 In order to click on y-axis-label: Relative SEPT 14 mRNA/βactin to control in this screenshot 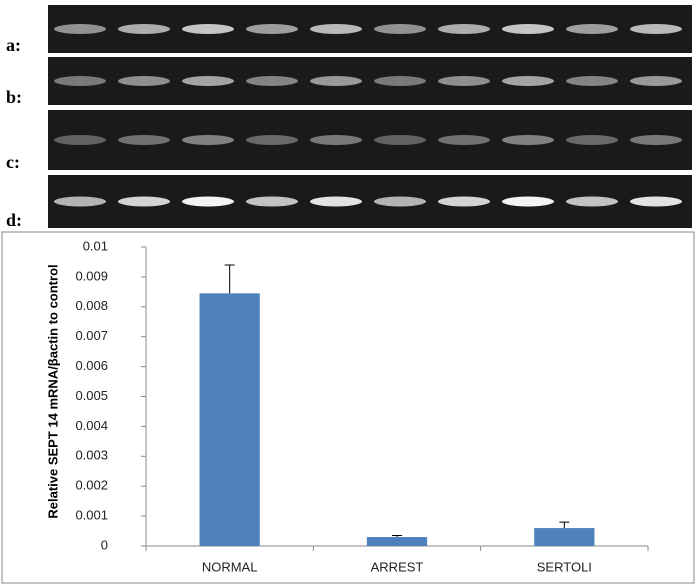, I will do `click(53, 391)`.